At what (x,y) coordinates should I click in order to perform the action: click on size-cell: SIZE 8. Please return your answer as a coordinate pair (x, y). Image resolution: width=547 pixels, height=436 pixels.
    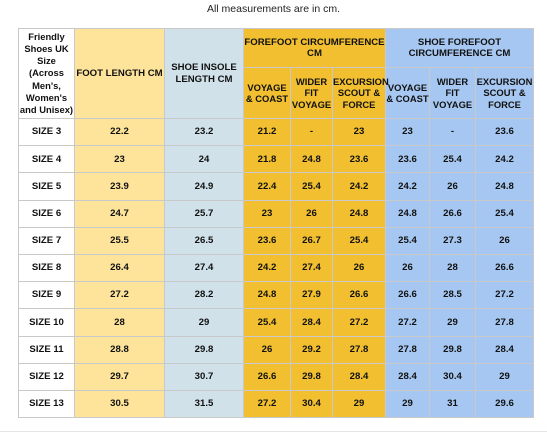
    Looking at the image, I should click on (46, 268).